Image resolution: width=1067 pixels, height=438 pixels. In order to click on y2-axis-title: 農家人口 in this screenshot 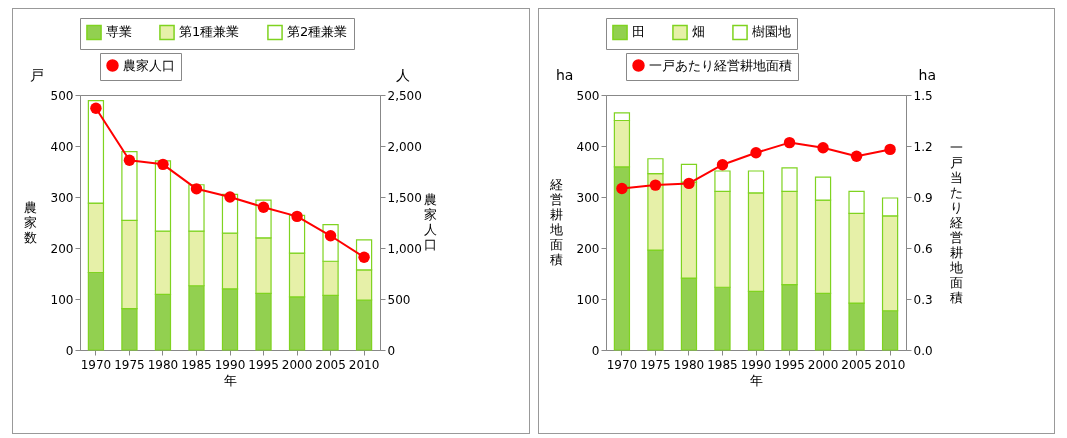, I will do `click(430, 222)`.